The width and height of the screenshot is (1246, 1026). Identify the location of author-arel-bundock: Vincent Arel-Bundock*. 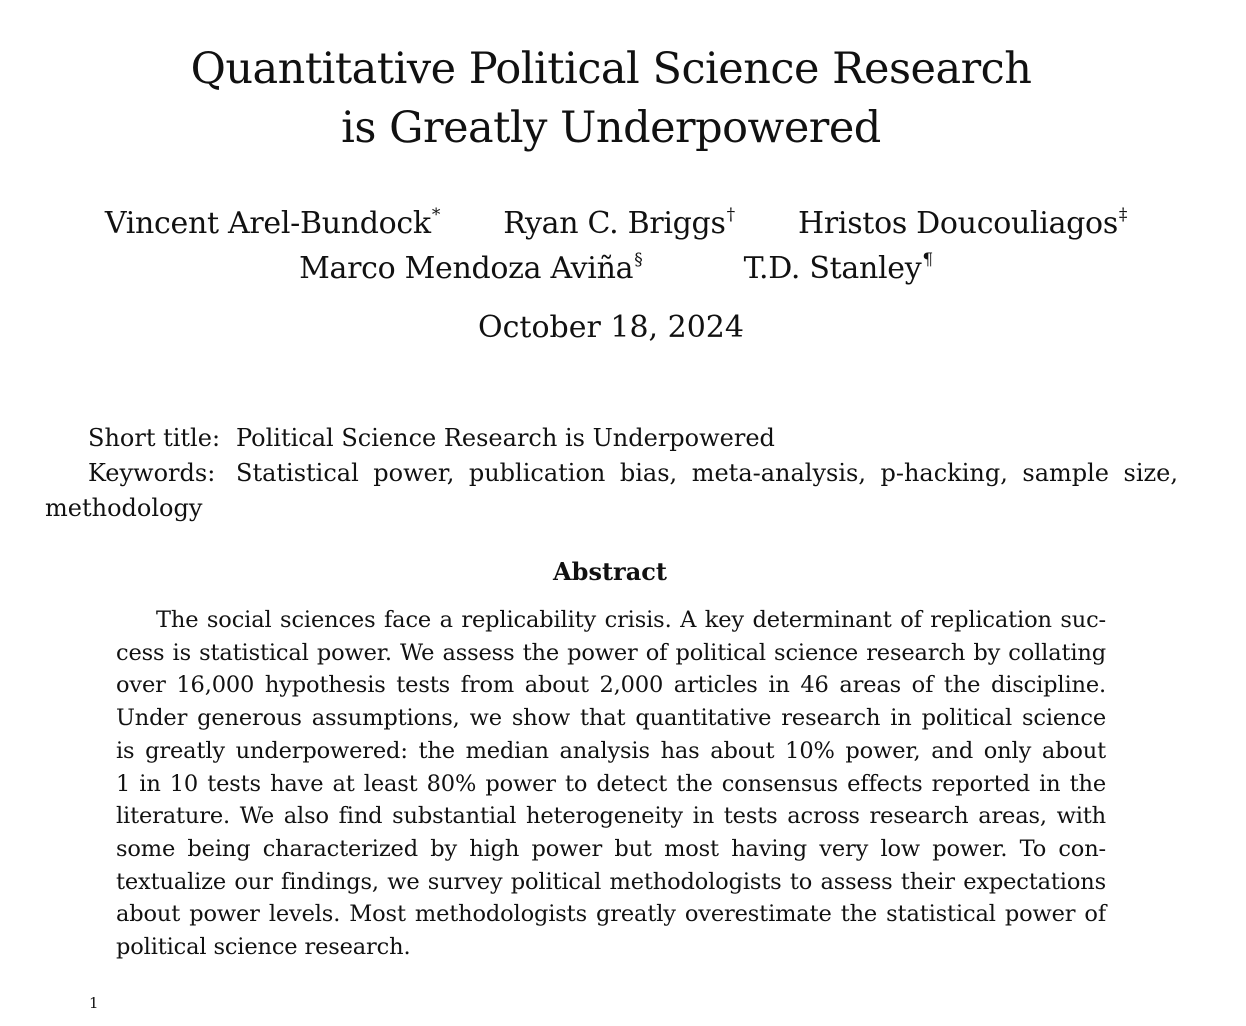
(272, 219).